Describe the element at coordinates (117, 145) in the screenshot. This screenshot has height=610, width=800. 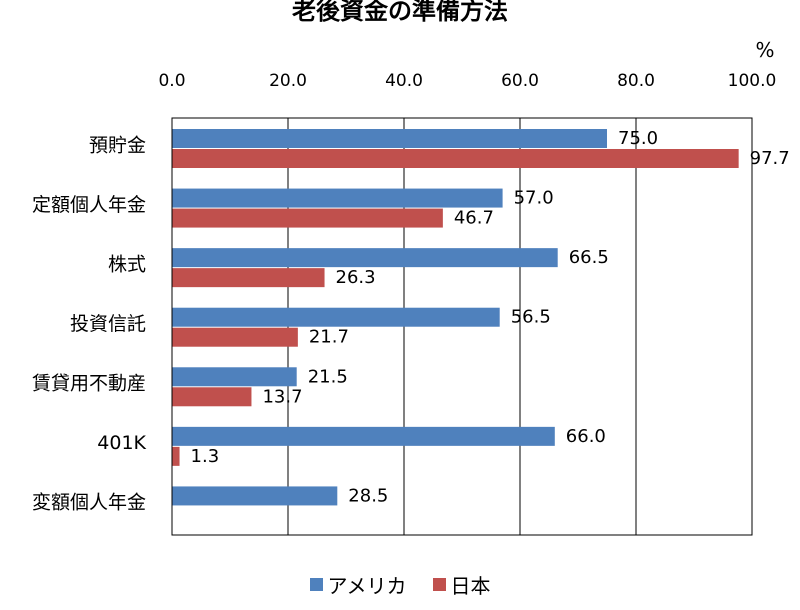
I see `category-label: 預貯金` at that location.